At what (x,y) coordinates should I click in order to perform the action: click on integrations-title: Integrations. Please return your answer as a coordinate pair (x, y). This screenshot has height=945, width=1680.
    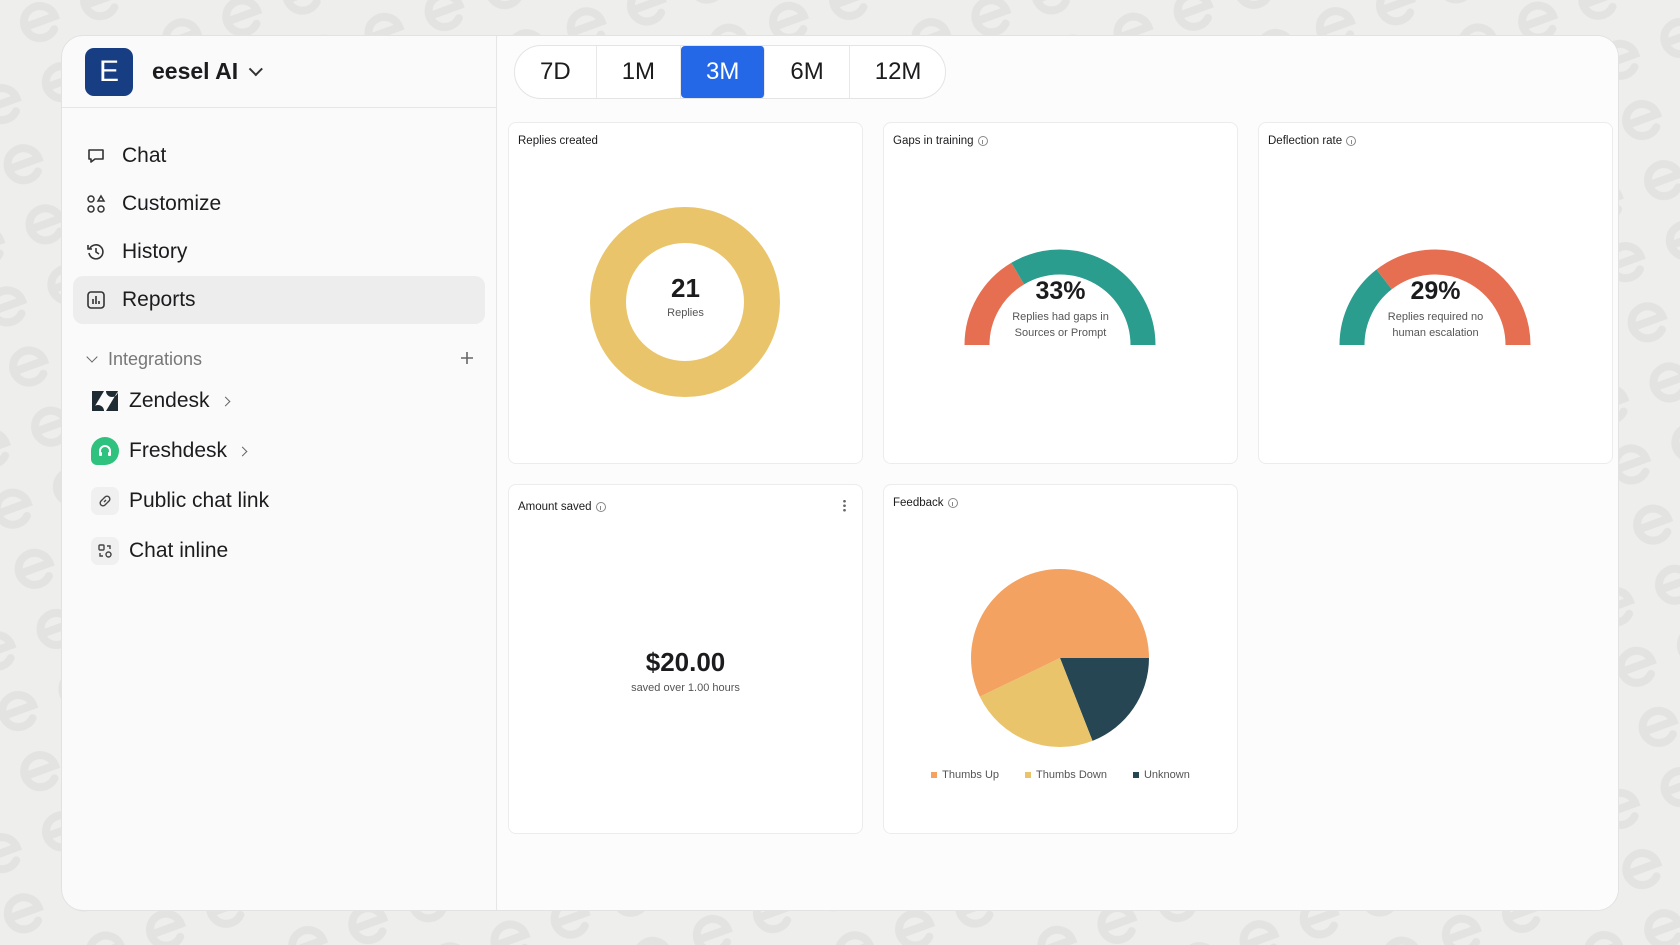
    Looking at the image, I should click on (155, 358).